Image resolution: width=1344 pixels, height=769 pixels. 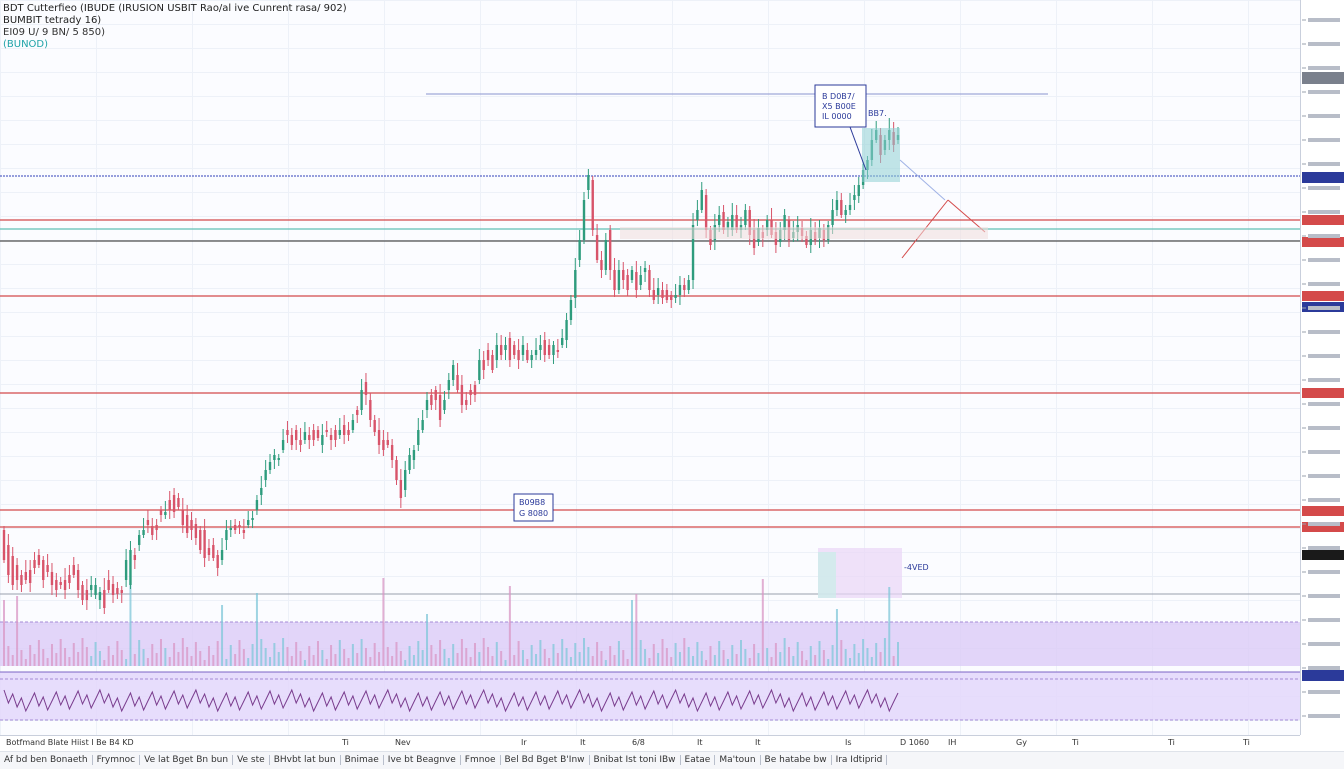 What do you see at coordinates (46, 760) in the screenshot?
I see `bottom-toolbar-item: Af bd ben Bonaeth` at bounding box center [46, 760].